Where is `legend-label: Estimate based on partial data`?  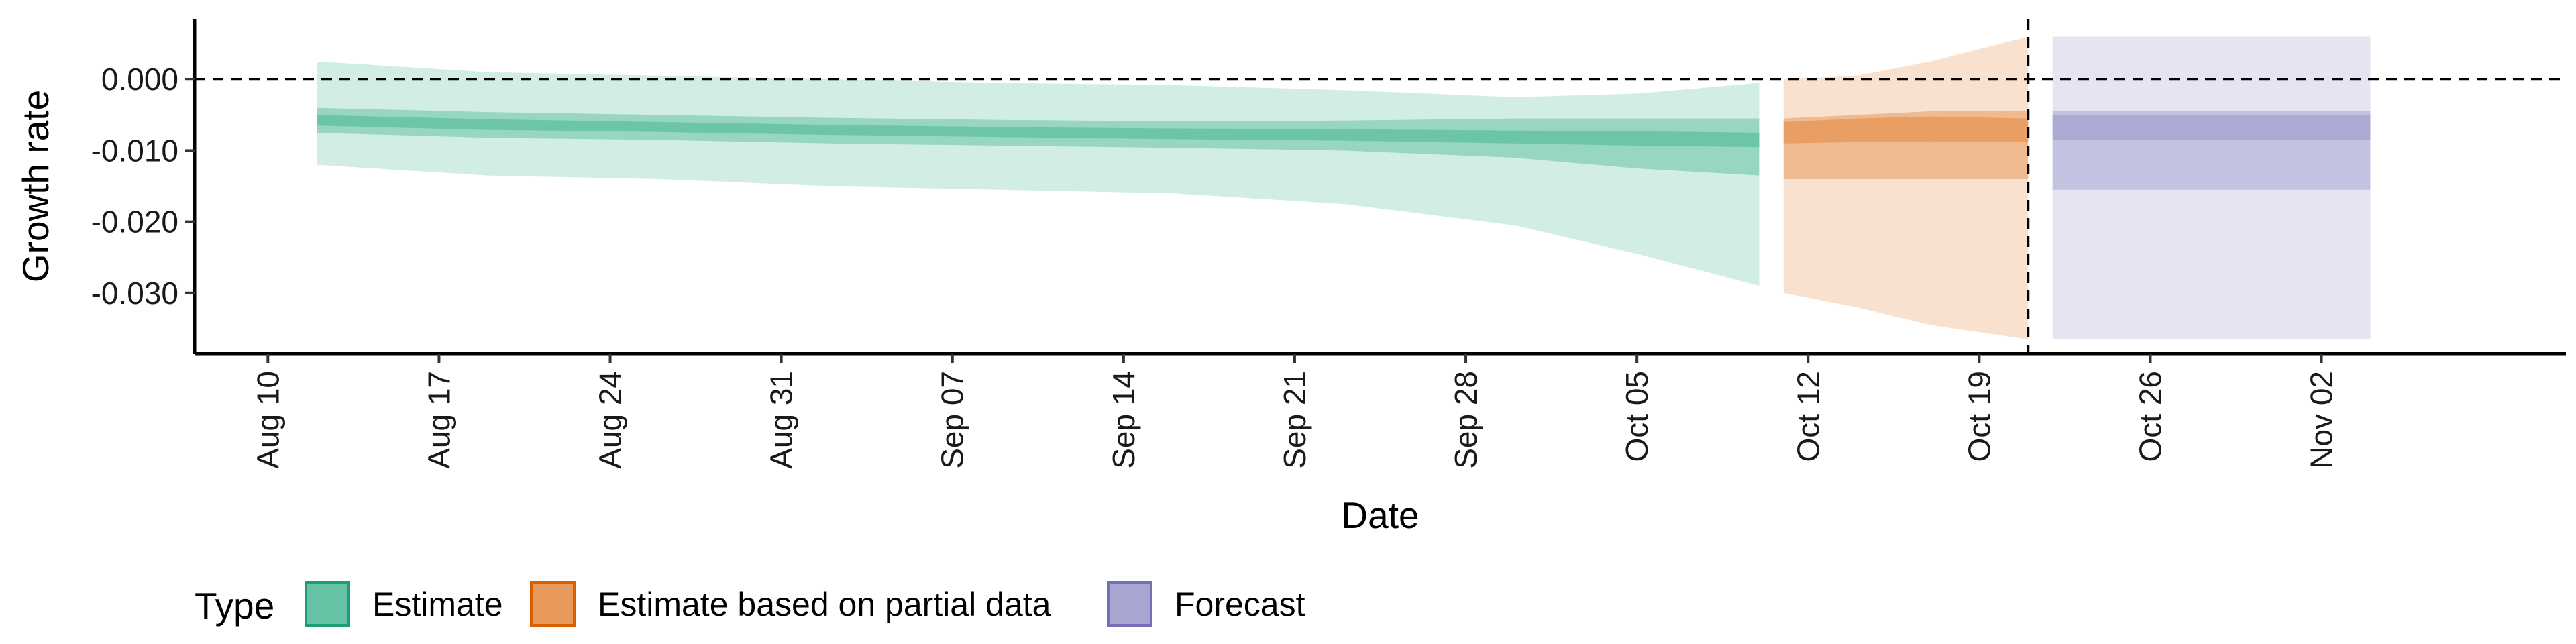
legend-label: Estimate based on partial data is located at coordinates (824, 604).